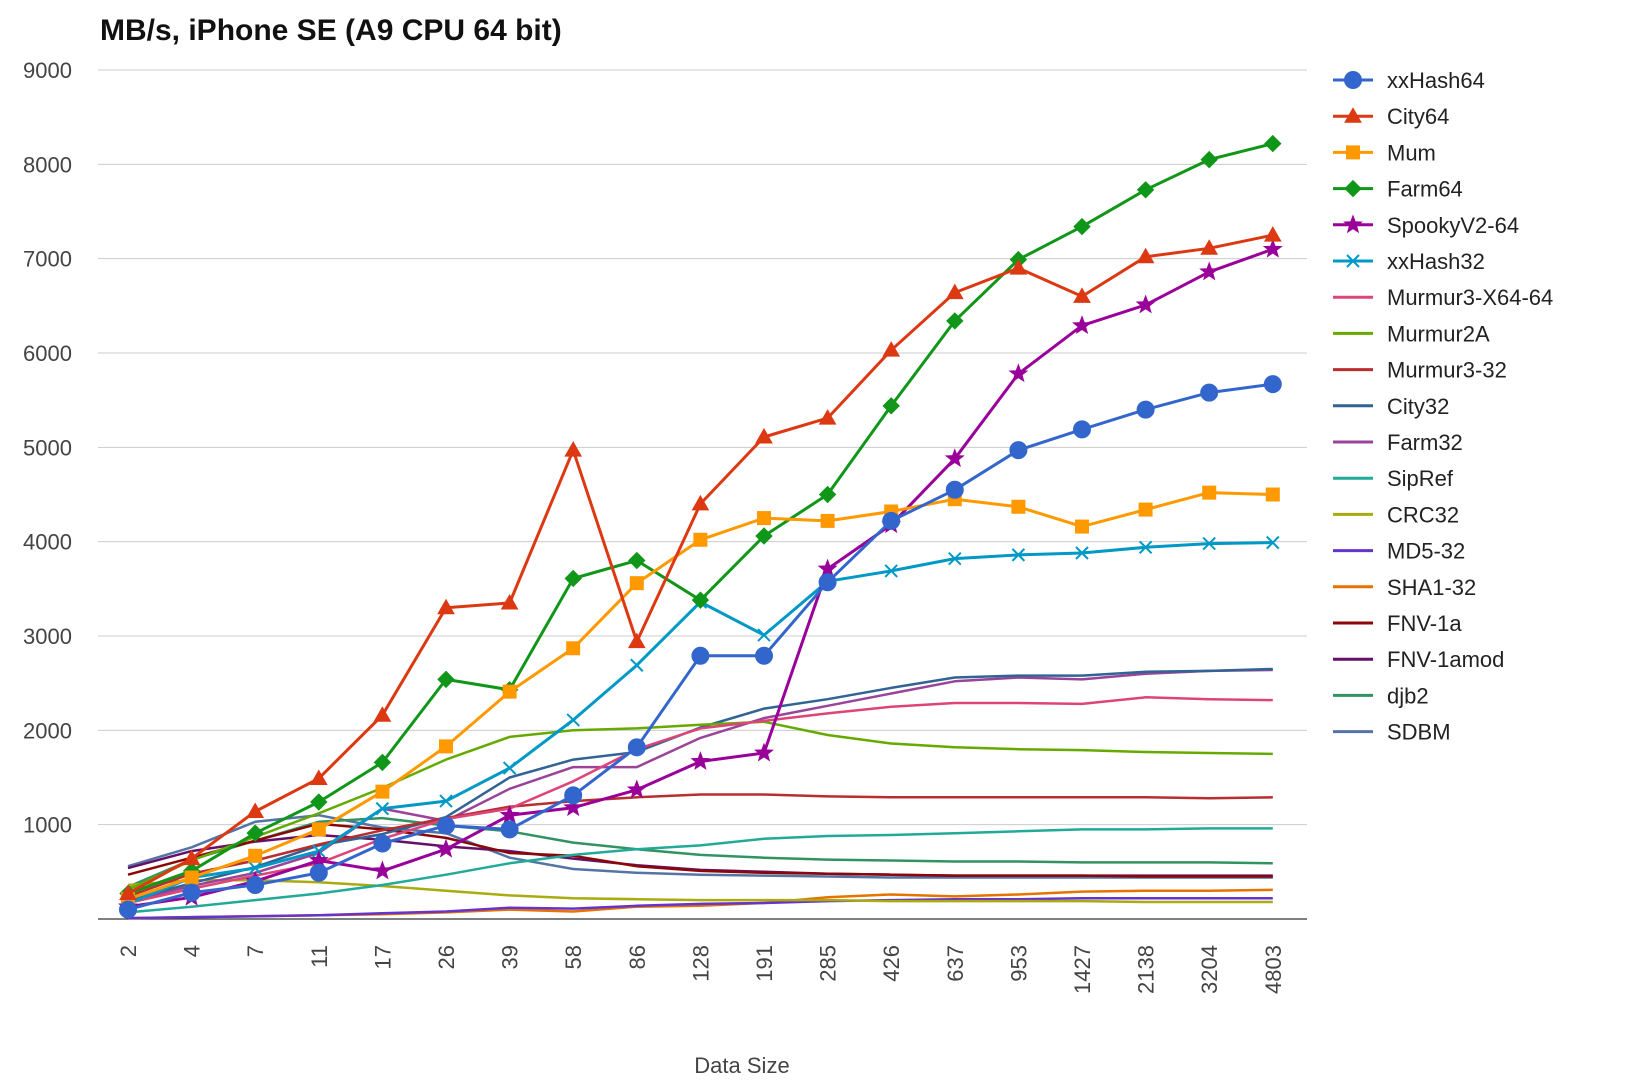 The width and height of the screenshot is (1650, 1082). I want to click on series-murmur2a, so click(700, 805).